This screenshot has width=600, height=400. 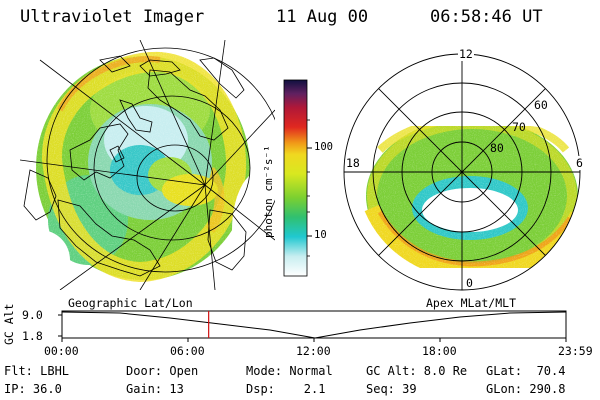 I want to click on status-ip: IP: 36.0, so click(x=33, y=389).